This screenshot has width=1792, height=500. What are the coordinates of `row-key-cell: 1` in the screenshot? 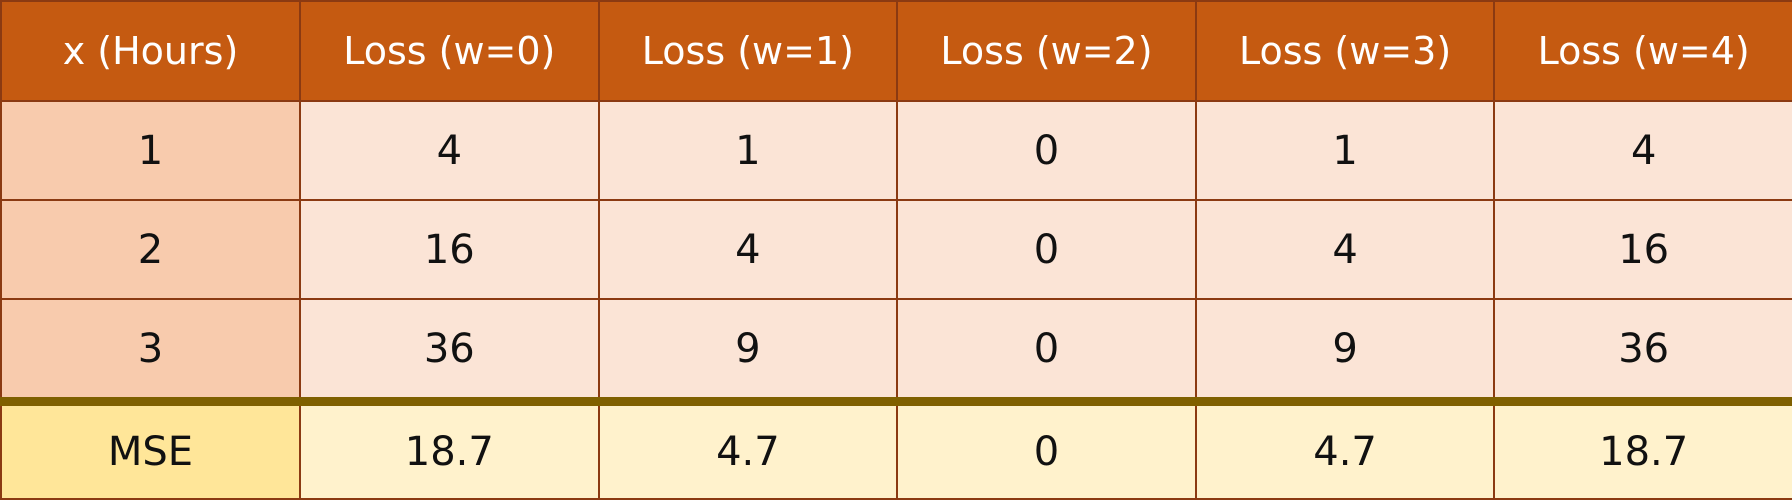 It's located at (150, 150).